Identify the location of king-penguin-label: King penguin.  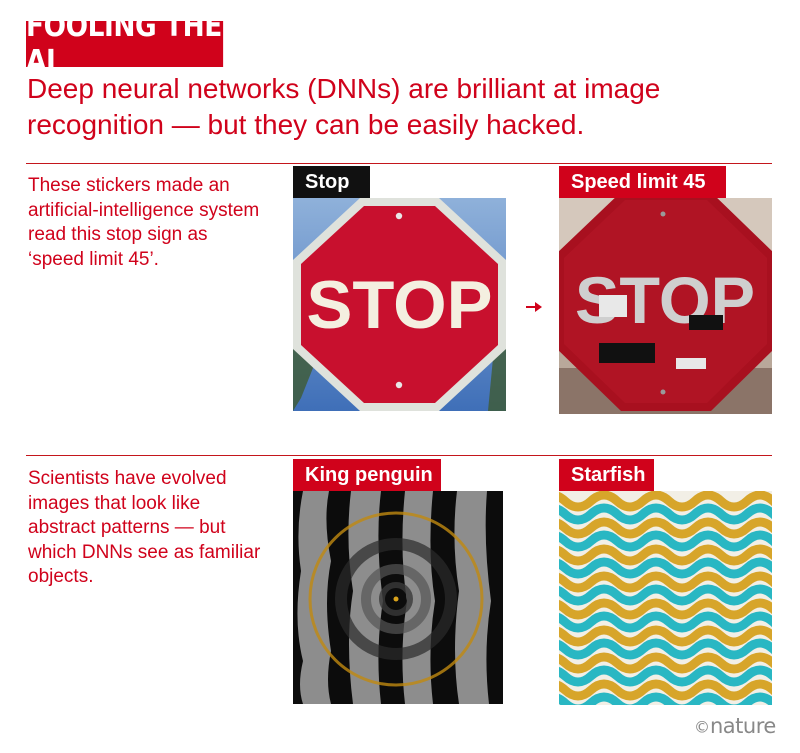
(367, 475).